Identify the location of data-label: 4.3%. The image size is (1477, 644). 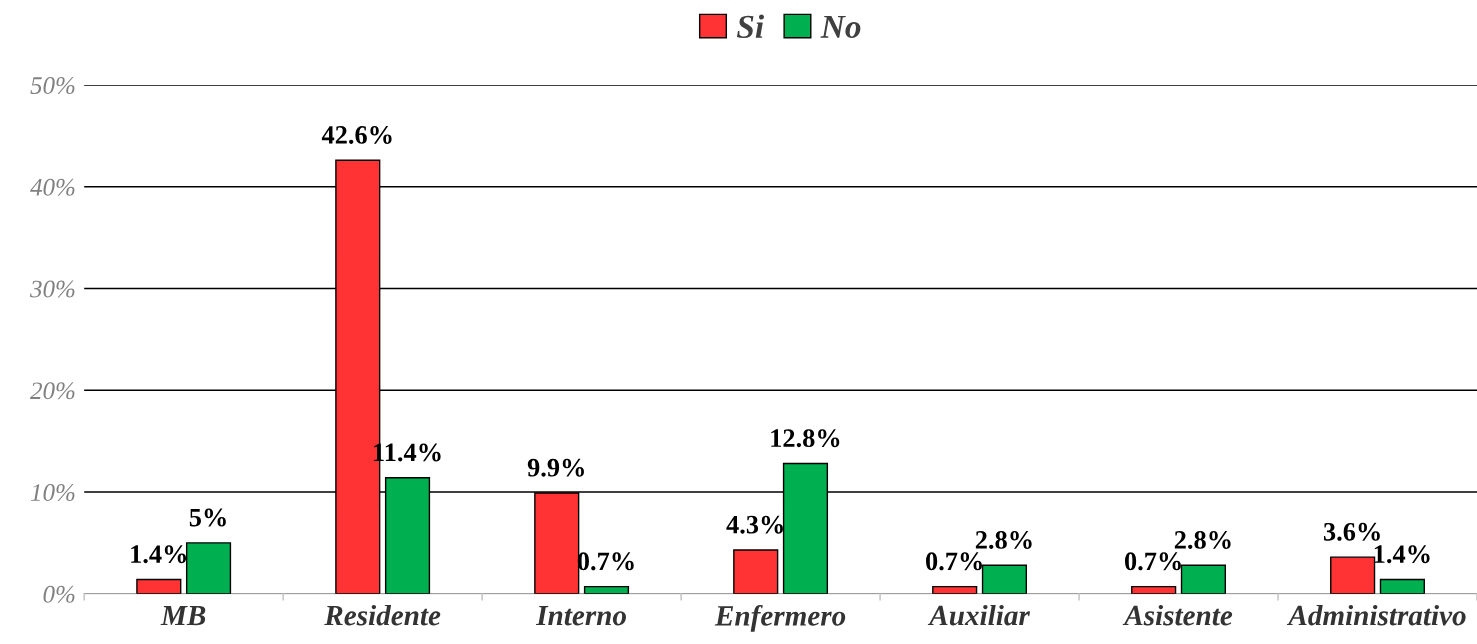
(754, 524).